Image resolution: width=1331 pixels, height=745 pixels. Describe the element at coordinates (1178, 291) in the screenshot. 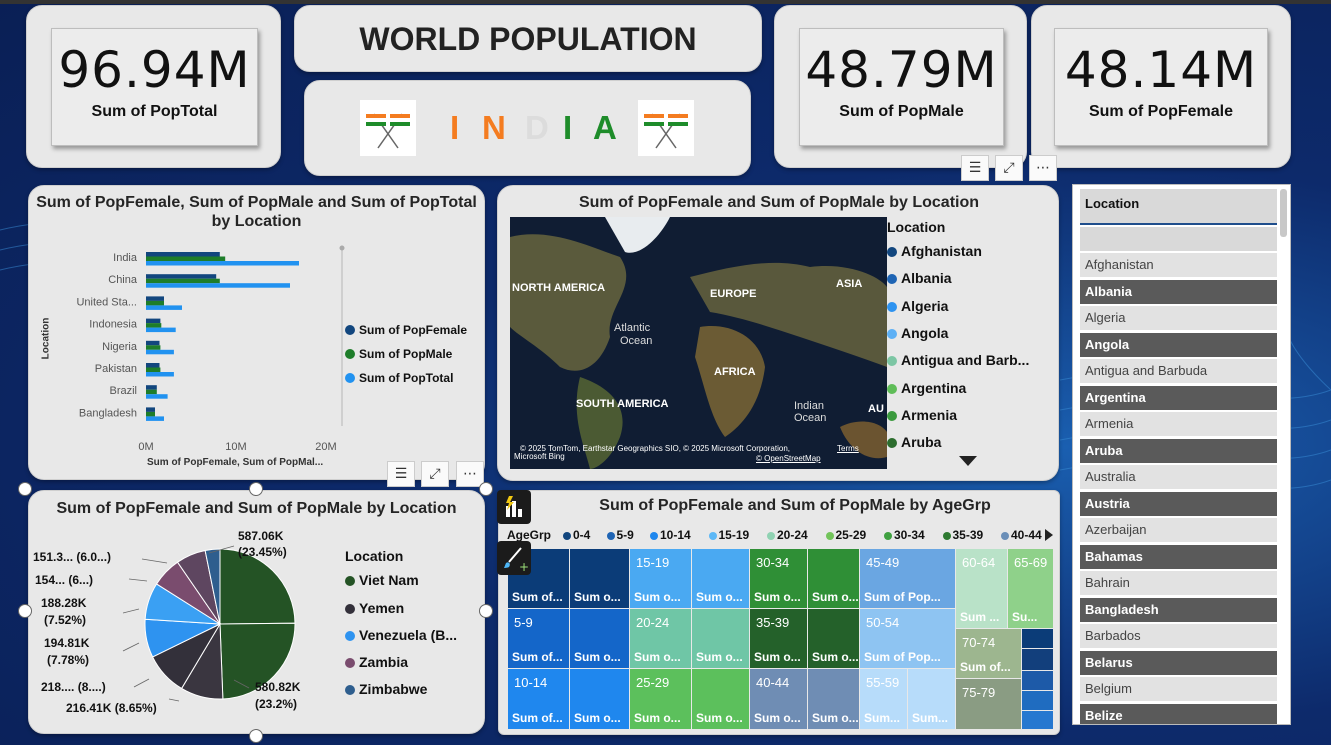

I see `slicer-item: Albania` at that location.